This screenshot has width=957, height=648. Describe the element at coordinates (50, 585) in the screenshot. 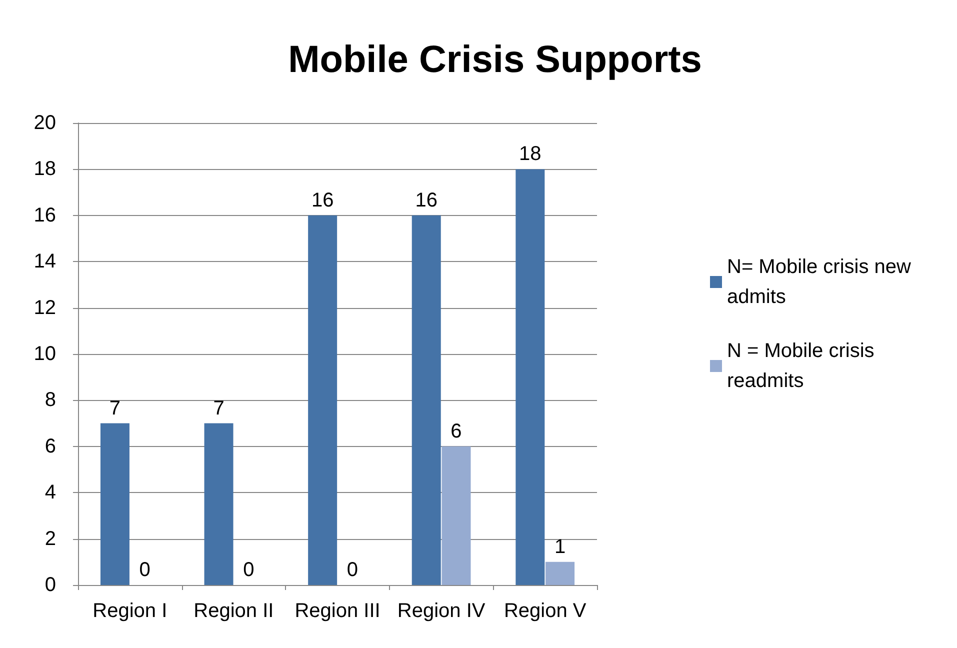

I see `y-tick-label: 0` at that location.